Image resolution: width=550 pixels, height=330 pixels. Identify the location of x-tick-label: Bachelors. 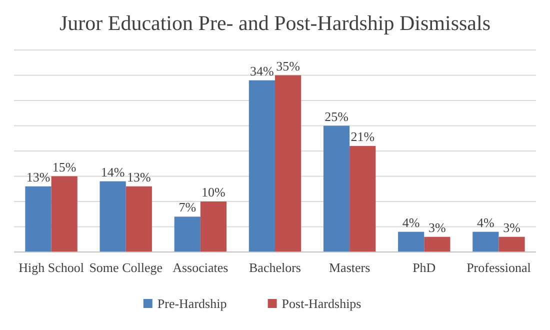
(275, 267).